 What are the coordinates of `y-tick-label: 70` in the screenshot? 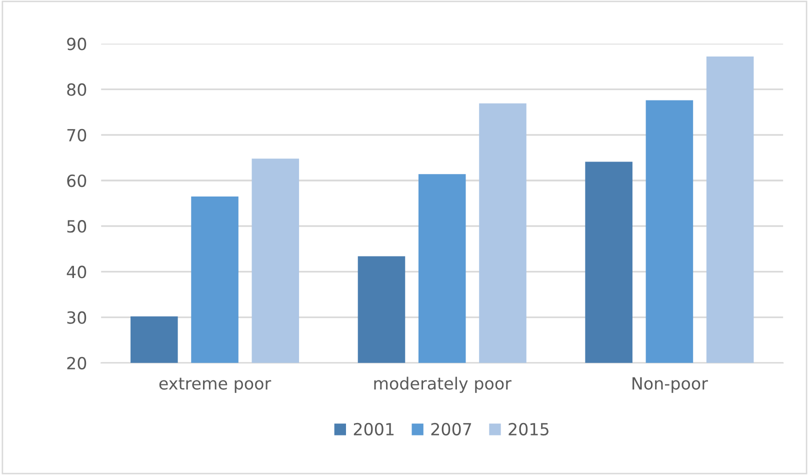 It's located at (76, 135).